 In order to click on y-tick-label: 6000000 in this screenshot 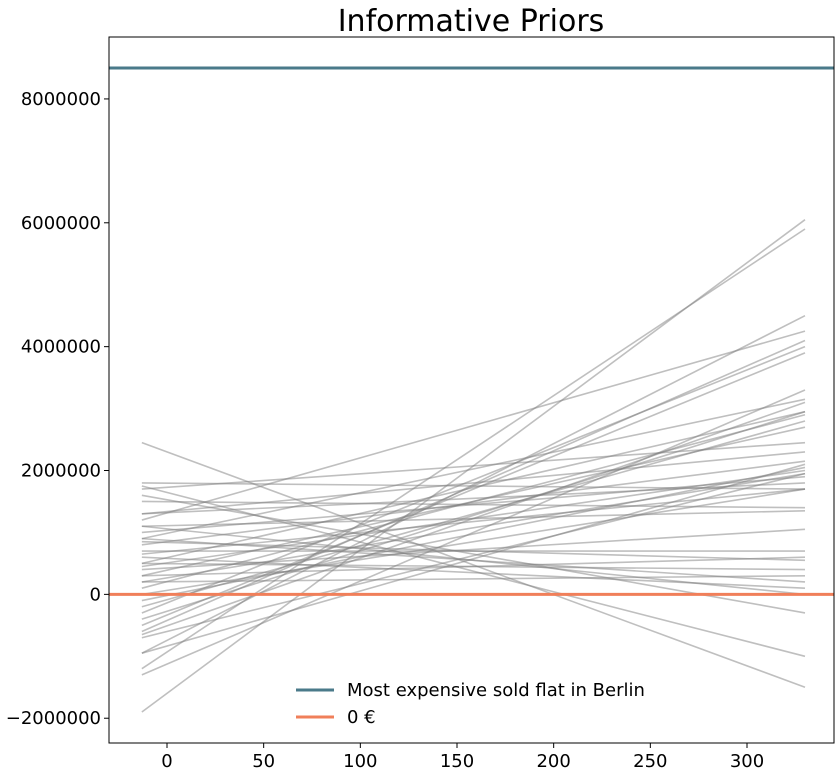, I will do `click(61, 223)`.